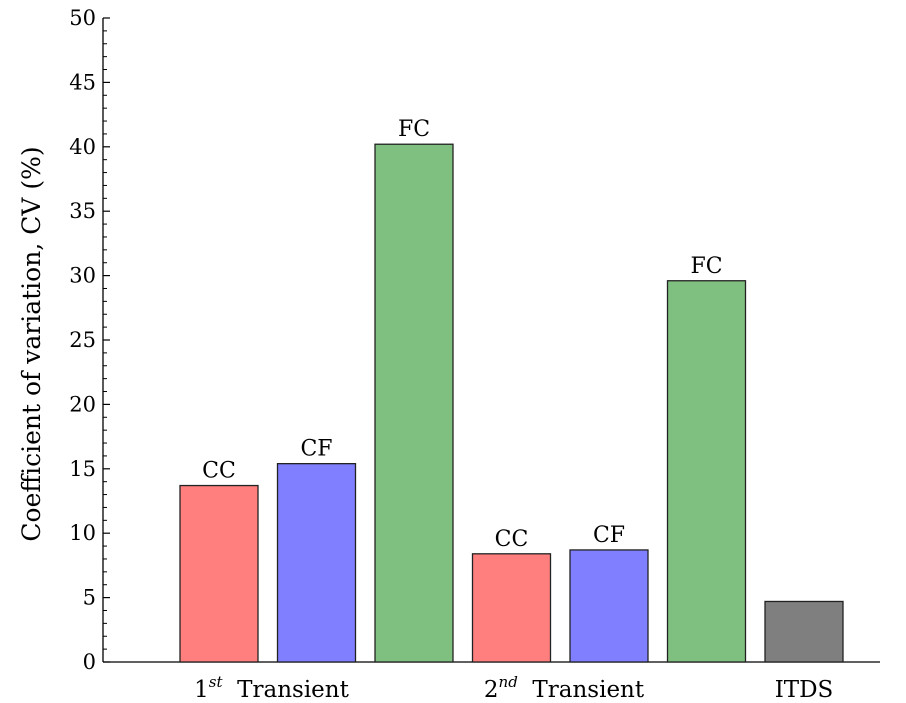  Describe the element at coordinates (82, 404) in the screenshot. I see `y-tick-label: 20` at that location.